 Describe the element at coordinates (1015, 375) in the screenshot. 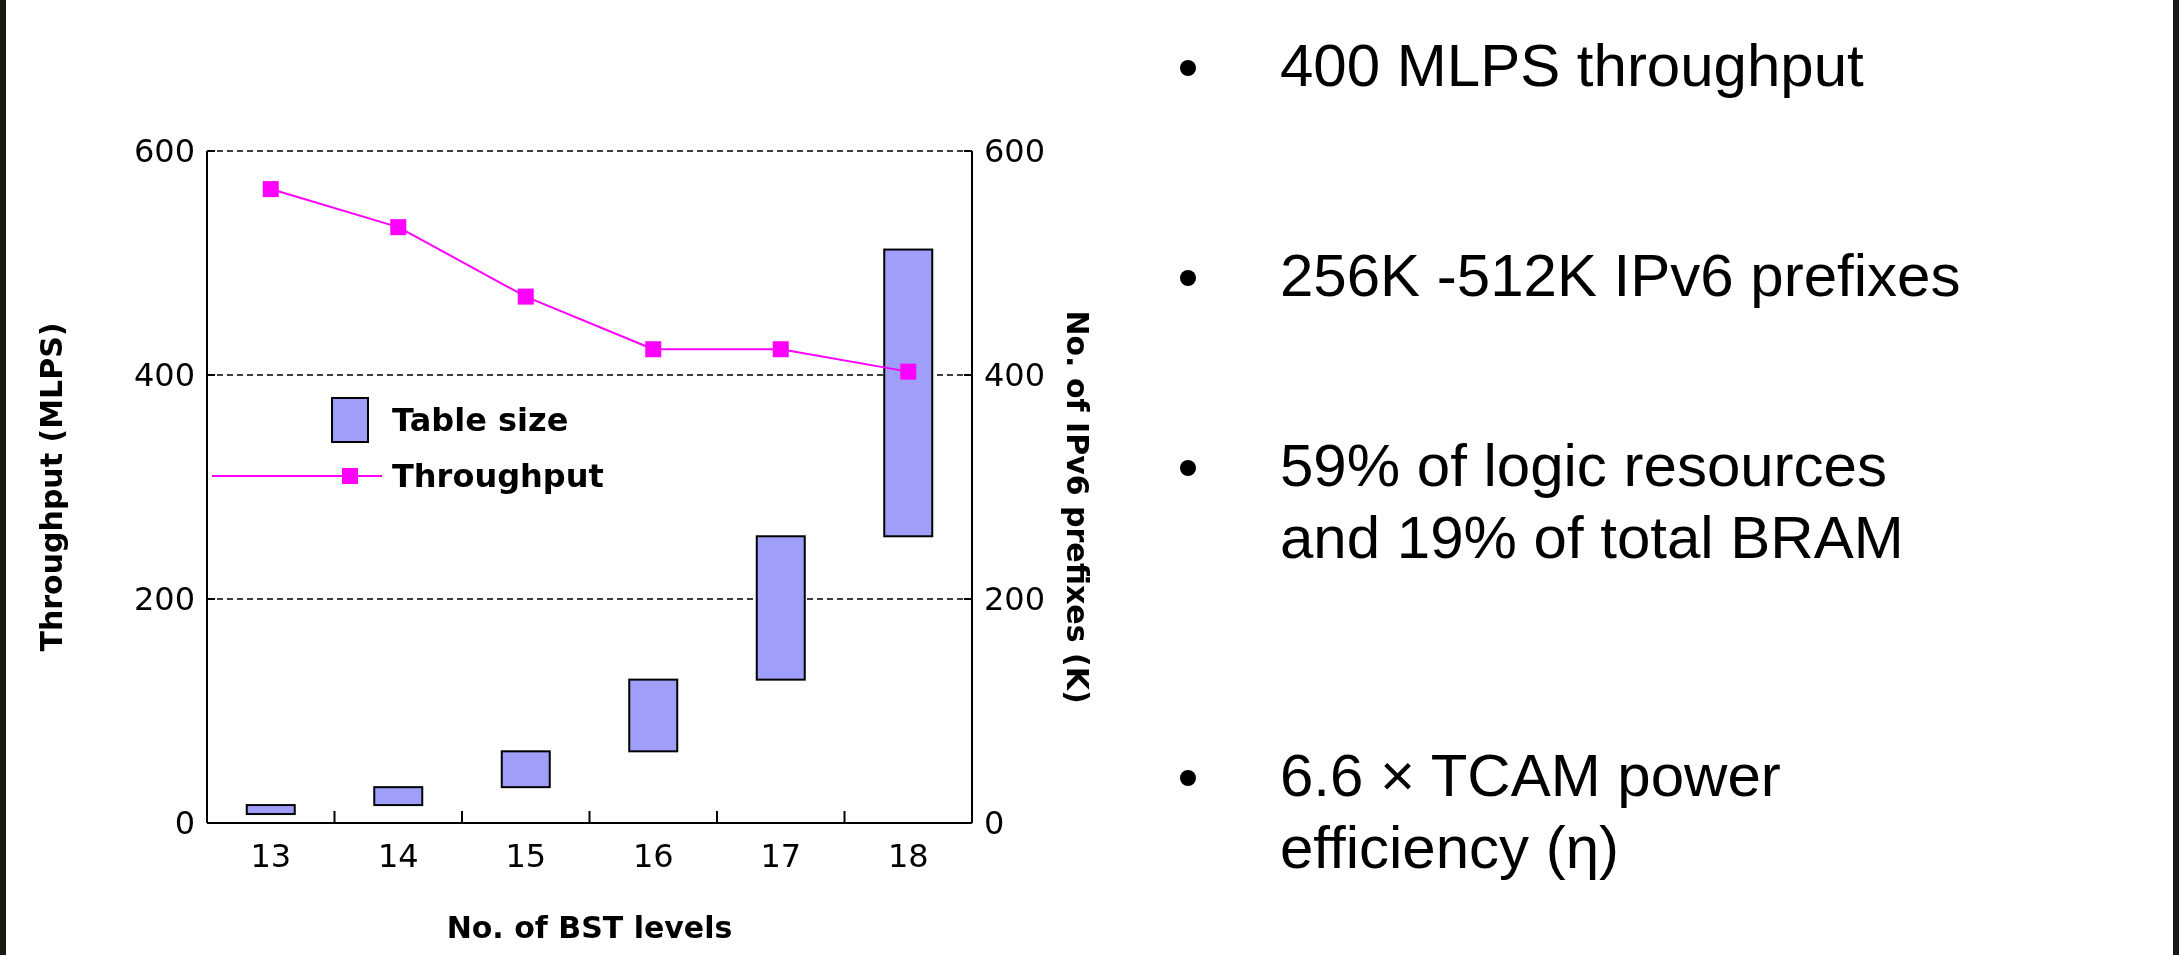

I see `y2-tick-label: 400` at that location.